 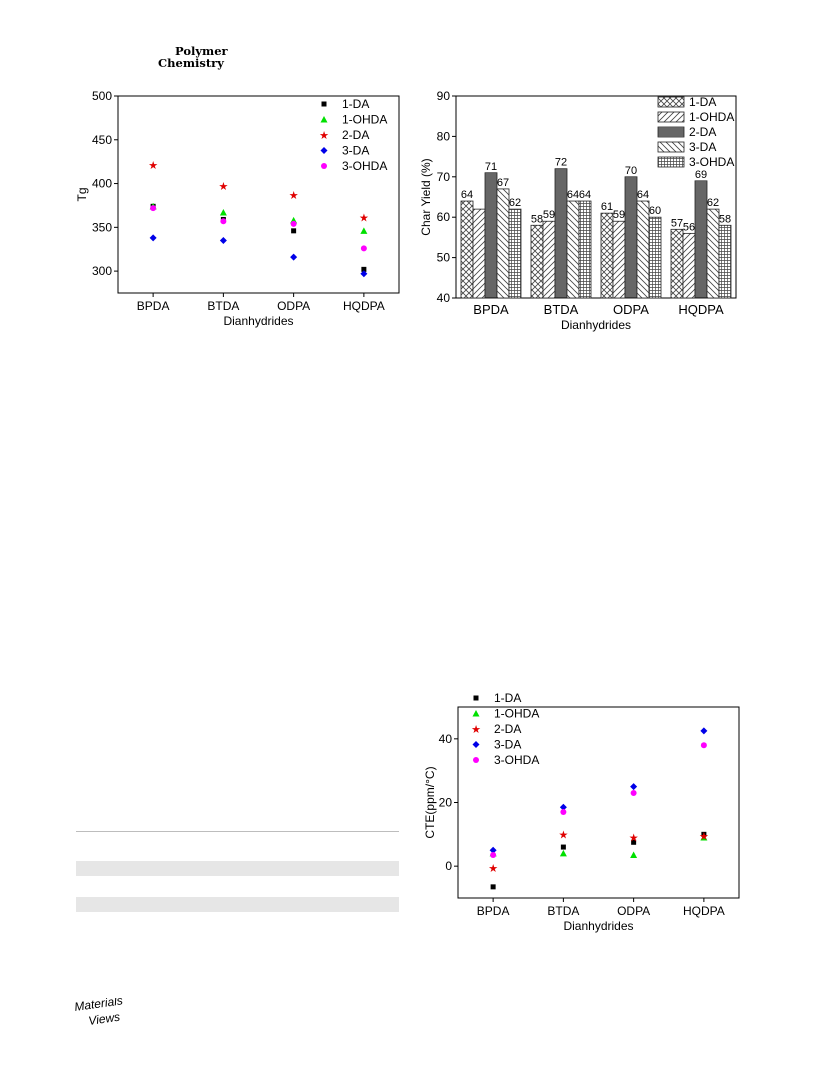 What do you see at coordinates (82, 194) in the screenshot?
I see `y-axis-label: Tg` at bounding box center [82, 194].